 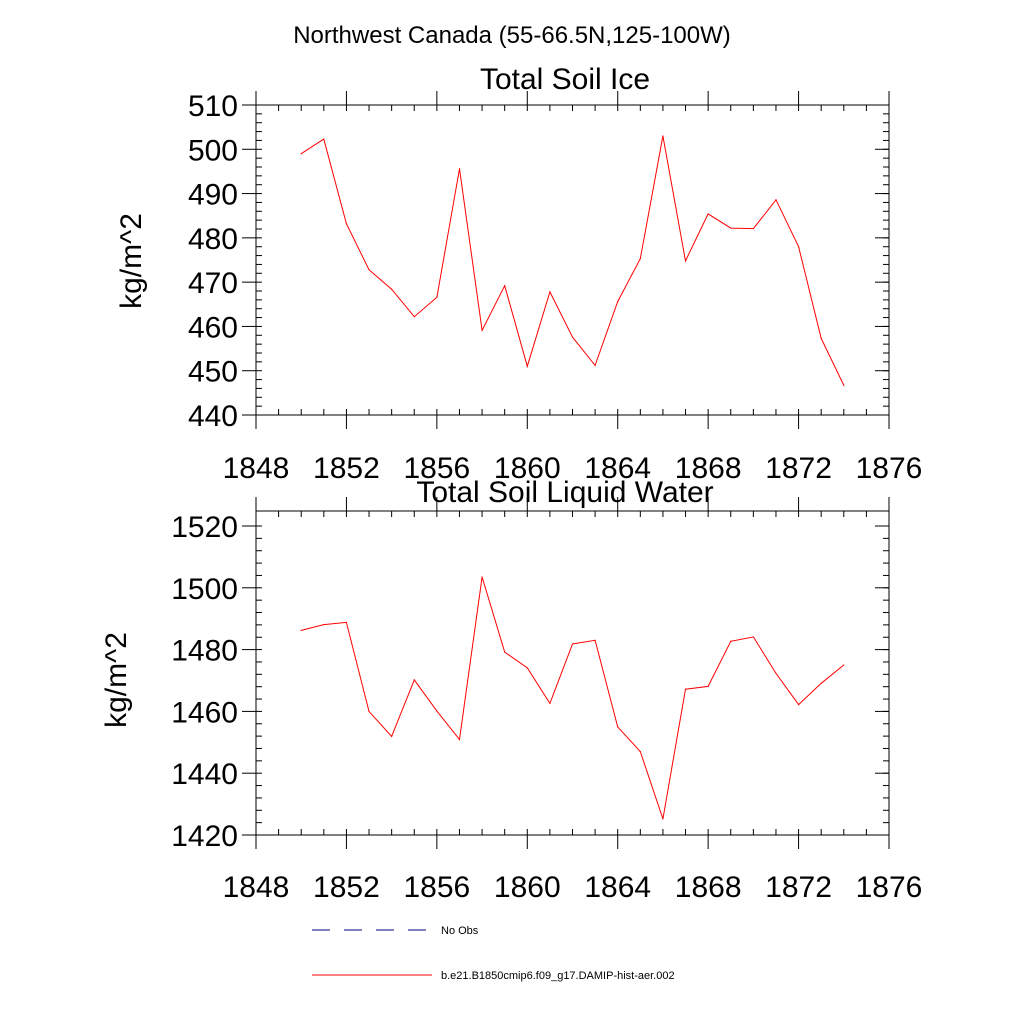 I want to click on figure-title: Northwest Canada (55-66.5N,125-100W), so click(x=512, y=35).